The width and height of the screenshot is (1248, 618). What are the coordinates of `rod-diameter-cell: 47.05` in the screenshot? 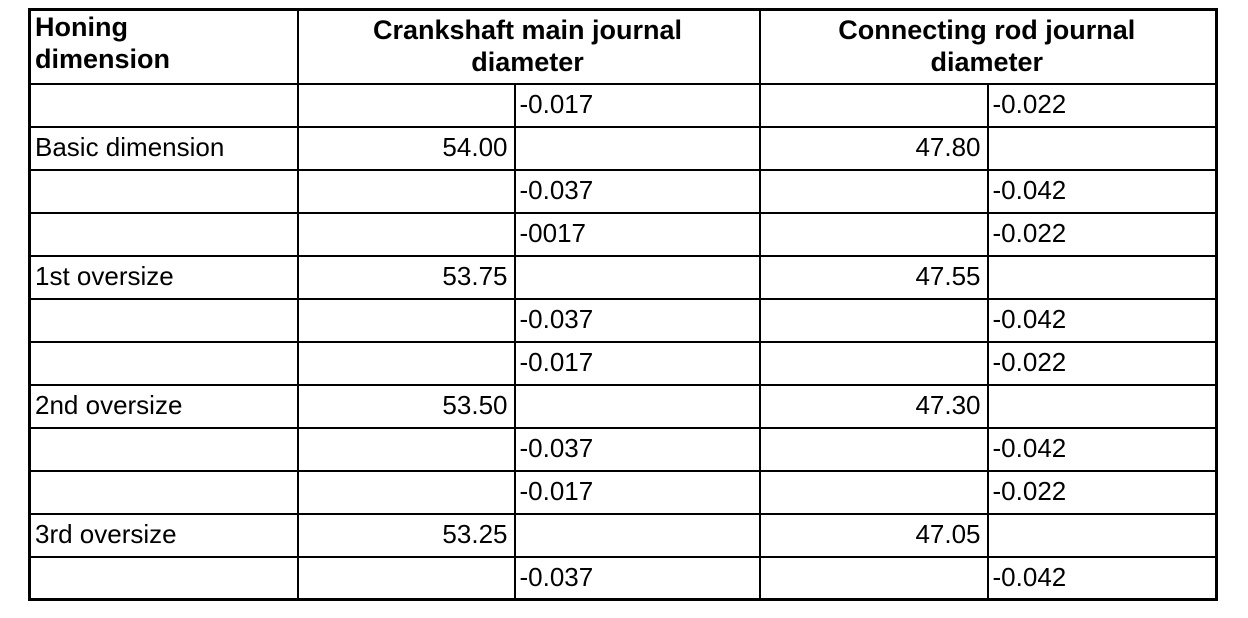 It's located at (873, 535).